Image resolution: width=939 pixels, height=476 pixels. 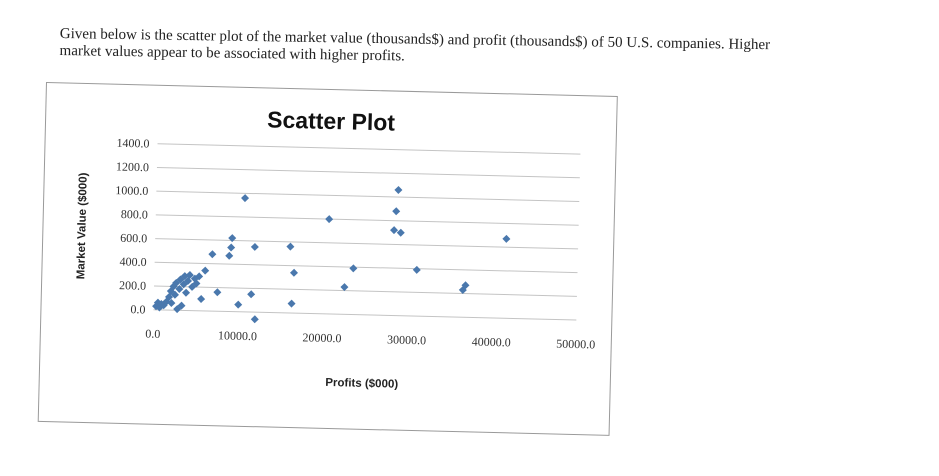 What do you see at coordinates (132, 285) in the screenshot?
I see `y-tick-label: 200.0` at bounding box center [132, 285].